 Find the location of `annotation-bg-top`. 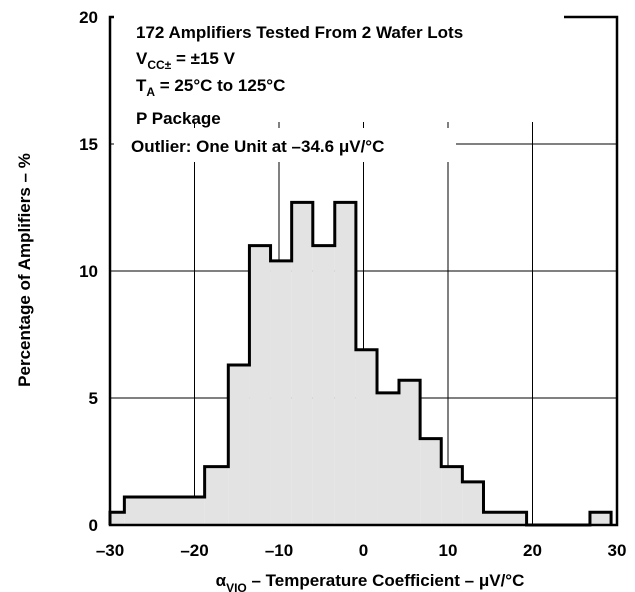

annotation-bg-top is located at coordinates (339, 67).